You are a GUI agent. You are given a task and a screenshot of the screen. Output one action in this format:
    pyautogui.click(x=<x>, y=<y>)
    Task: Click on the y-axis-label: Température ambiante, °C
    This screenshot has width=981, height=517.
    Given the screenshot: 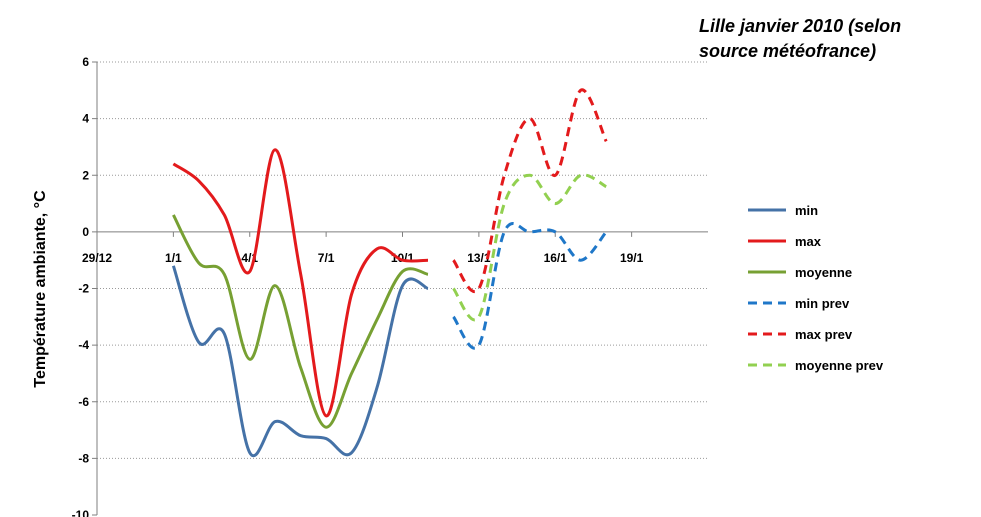 What is the action you would take?
    pyautogui.click(x=40, y=289)
    